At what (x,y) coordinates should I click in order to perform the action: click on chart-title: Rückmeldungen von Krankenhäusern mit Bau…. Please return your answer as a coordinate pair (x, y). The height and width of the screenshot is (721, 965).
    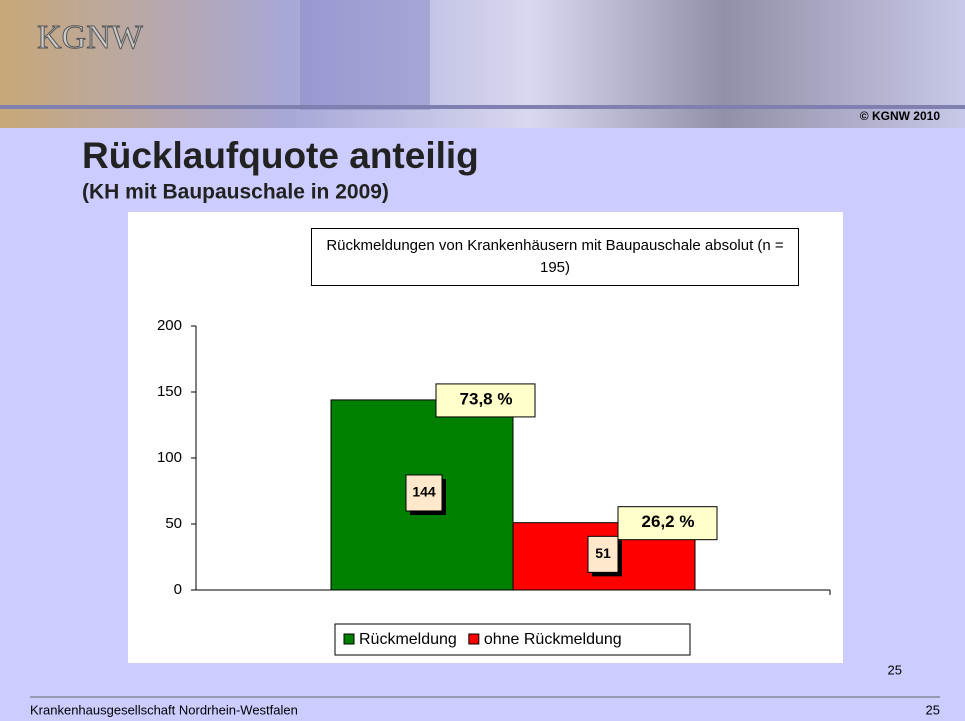
    Looking at the image, I should click on (555, 257).